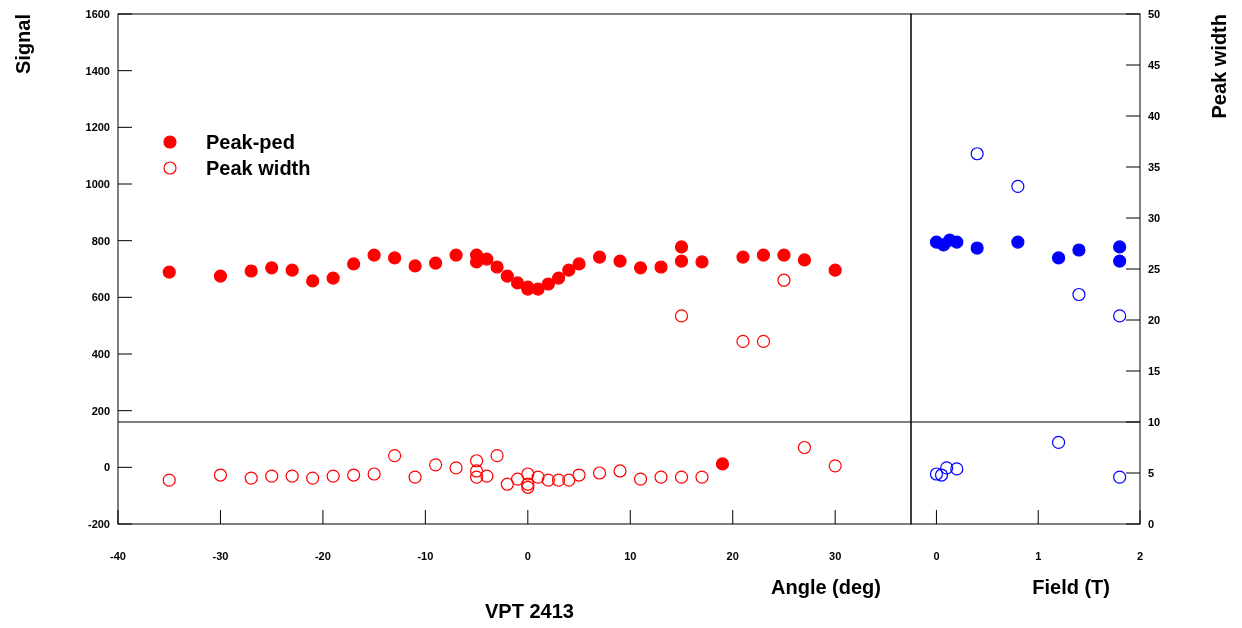 This screenshot has width=1242, height=628. Describe the element at coordinates (1154, 371) in the screenshot. I see `y2-tick-label: 15` at that location.